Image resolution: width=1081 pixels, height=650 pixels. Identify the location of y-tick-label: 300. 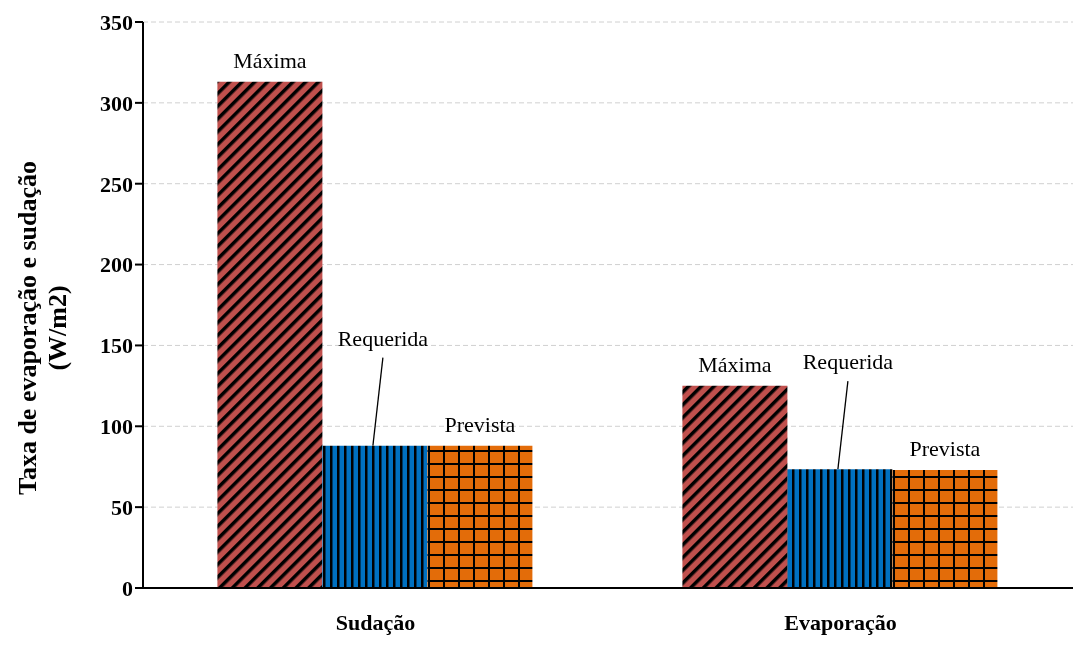
(116, 103).